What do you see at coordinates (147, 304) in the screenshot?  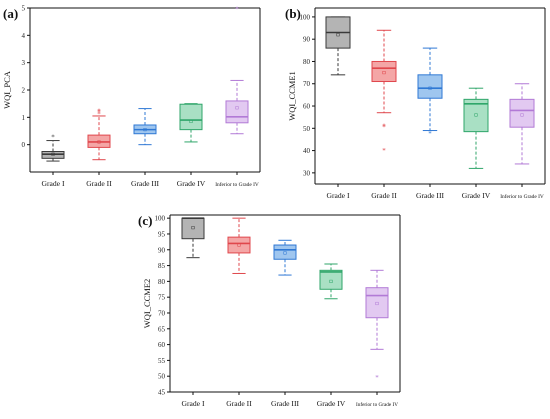 I see `y-axis-title: WQI_CCME2` at bounding box center [147, 304].